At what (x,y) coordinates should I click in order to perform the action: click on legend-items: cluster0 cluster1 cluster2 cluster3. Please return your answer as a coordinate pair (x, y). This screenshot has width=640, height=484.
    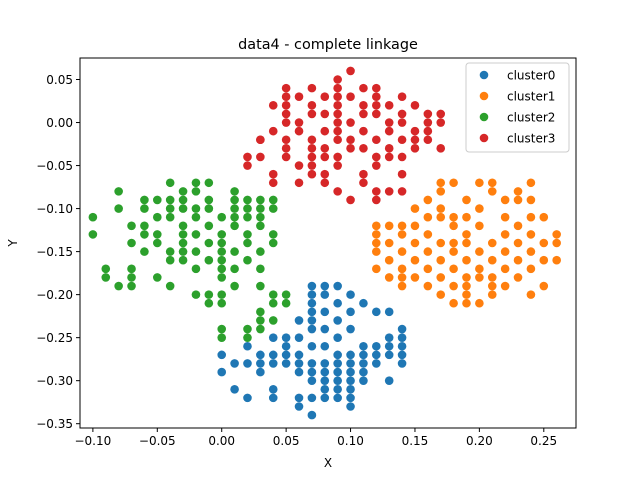
    Looking at the image, I should click on (517, 107).